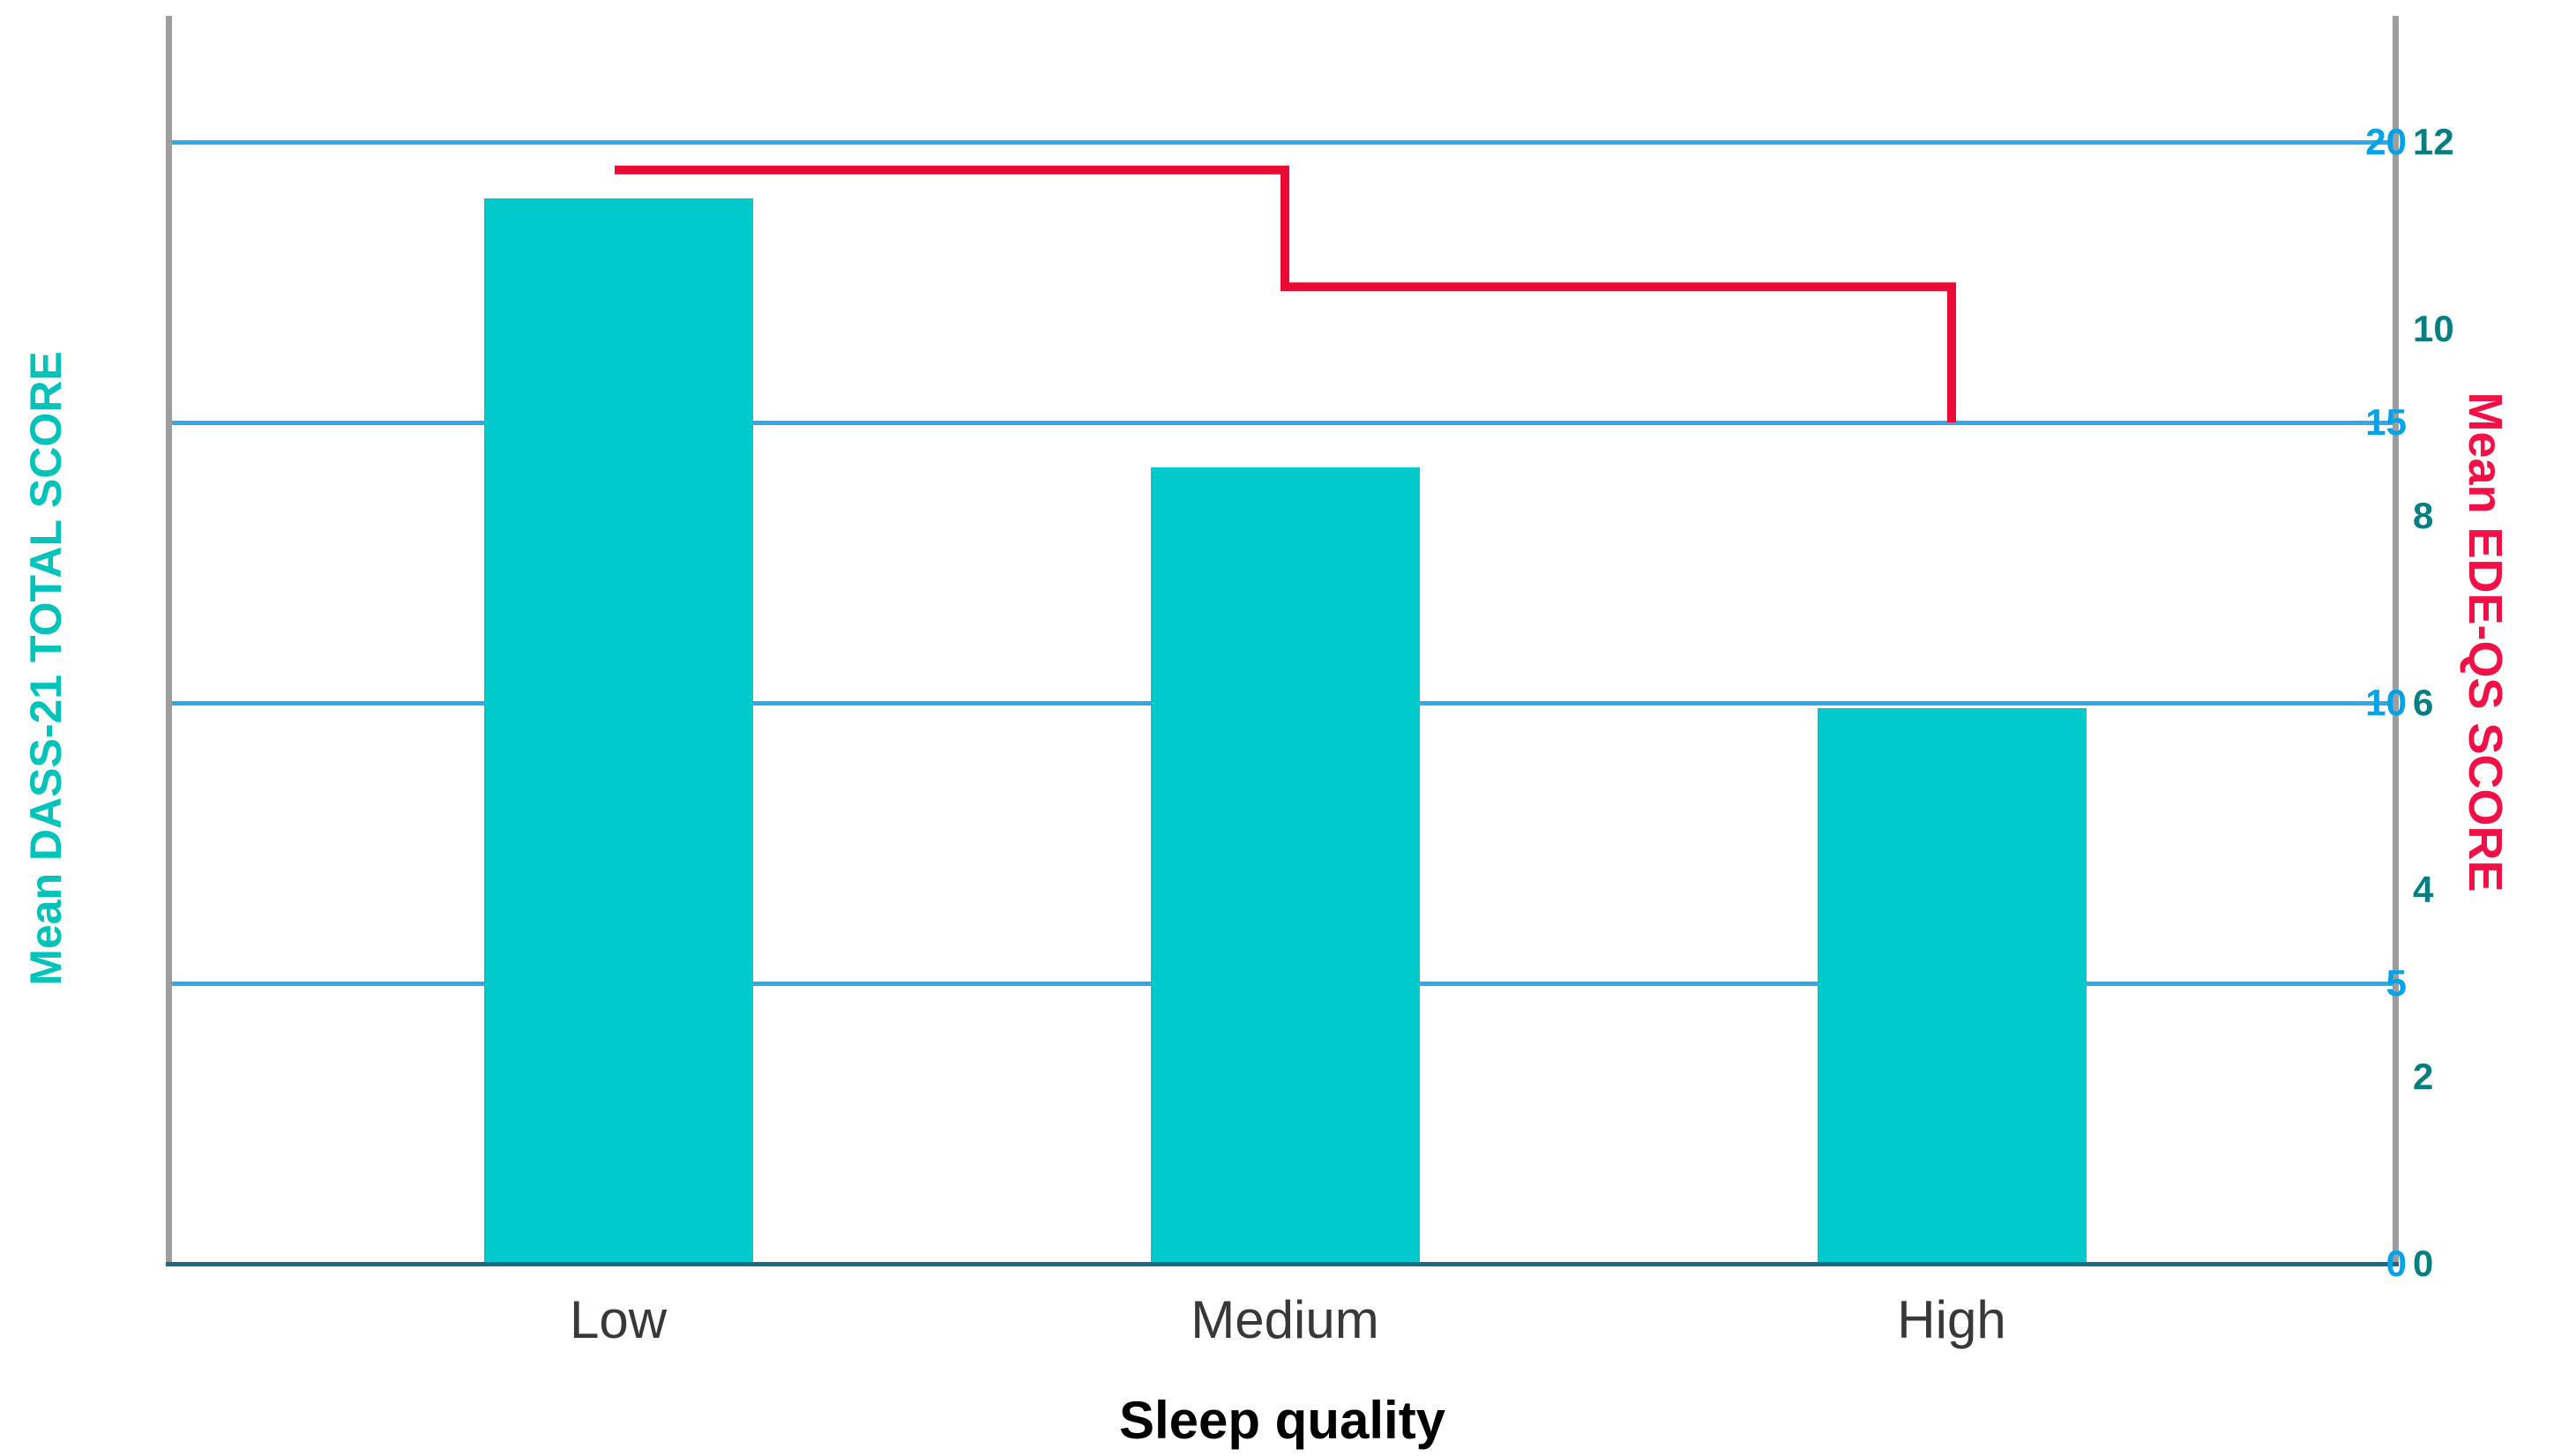 The height and width of the screenshot is (1456, 2561). I want to click on left-axis-tick-label: 0, so click(2397, 1263).